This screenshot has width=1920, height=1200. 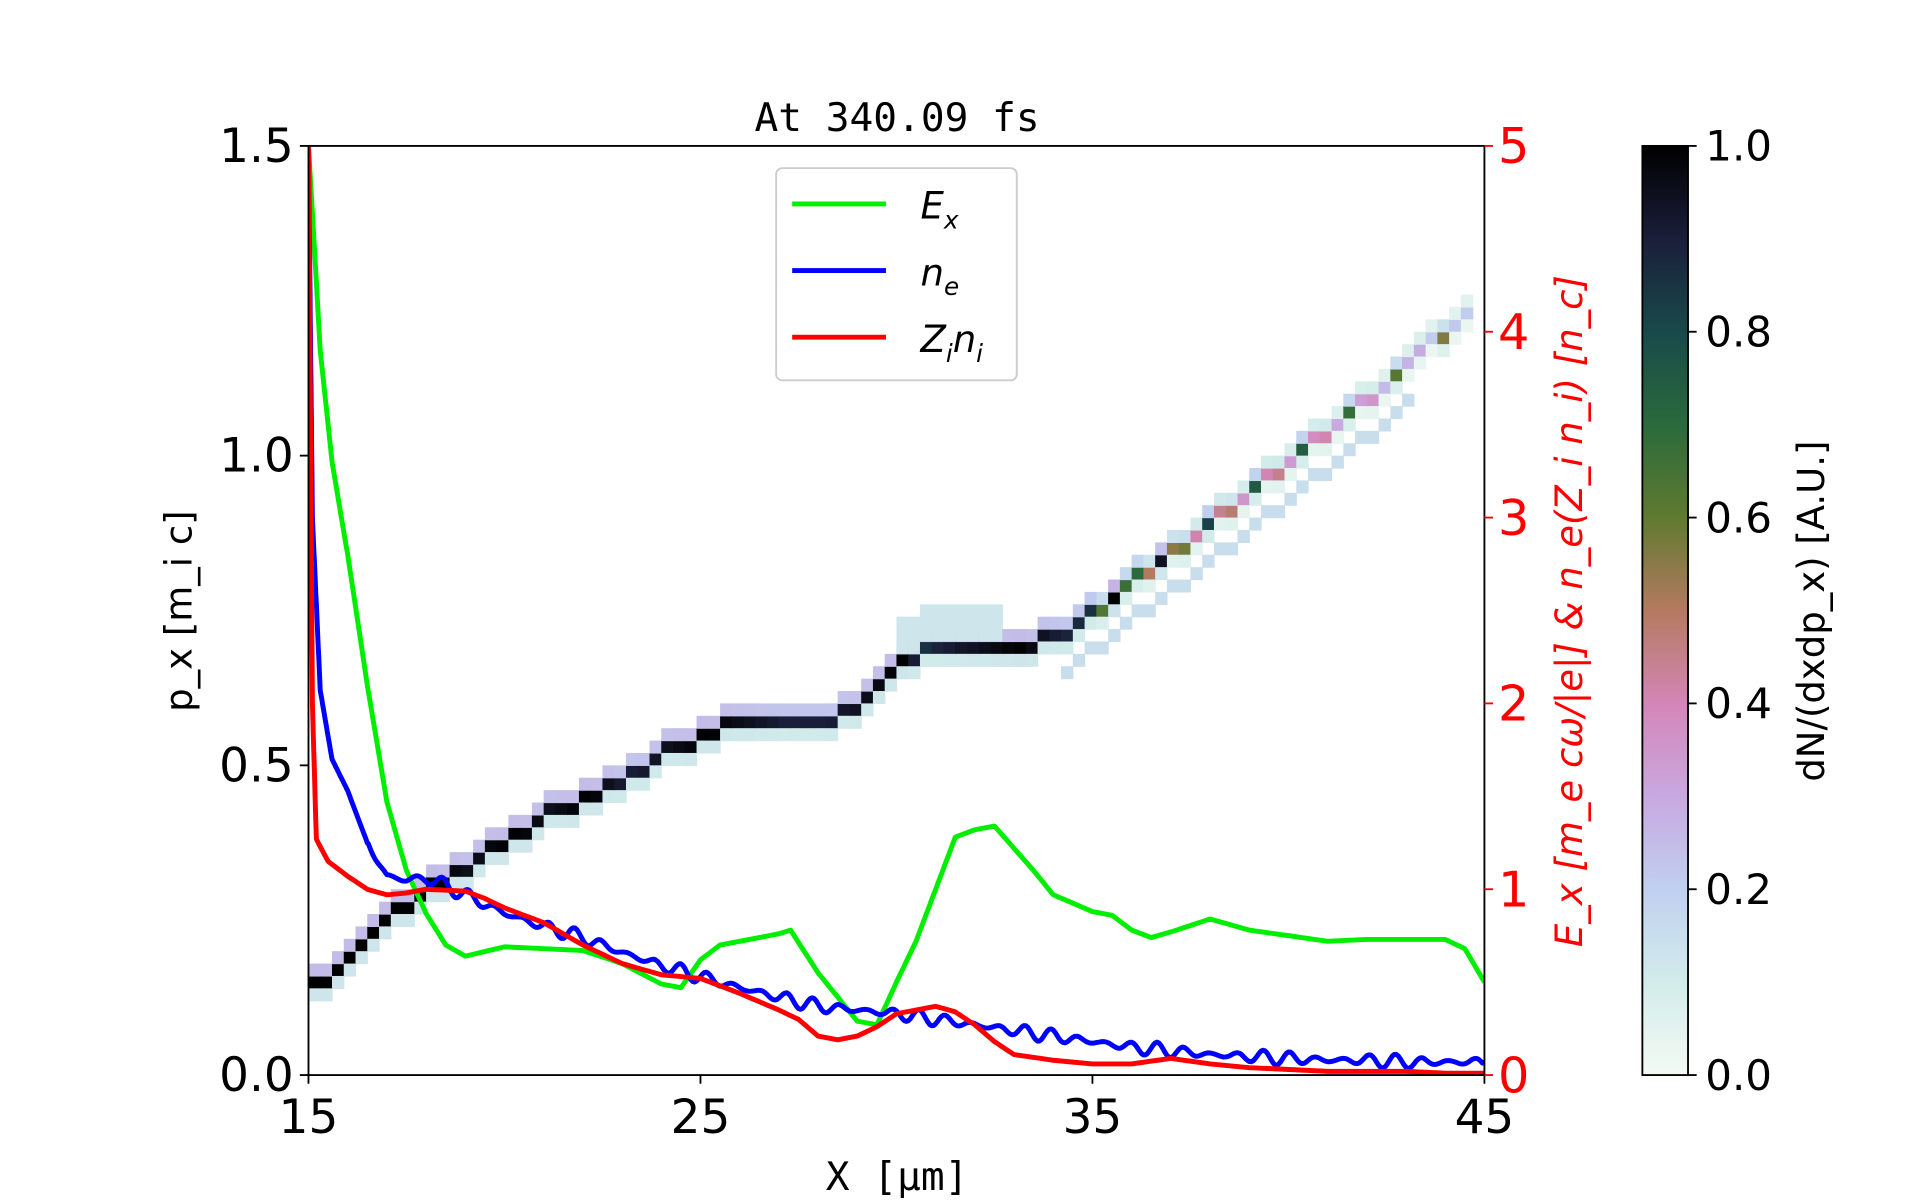 What do you see at coordinates (897, 1177) in the screenshot?
I see `x-axis-label: X [μm]` at bounding box center [897, 1177].